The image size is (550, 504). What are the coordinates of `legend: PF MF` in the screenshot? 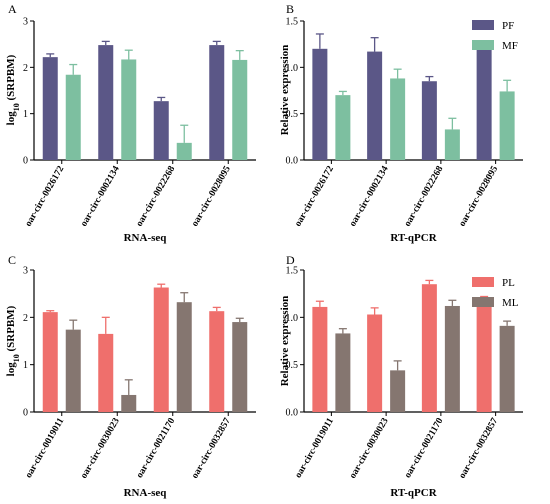 It's located at (495, 36).